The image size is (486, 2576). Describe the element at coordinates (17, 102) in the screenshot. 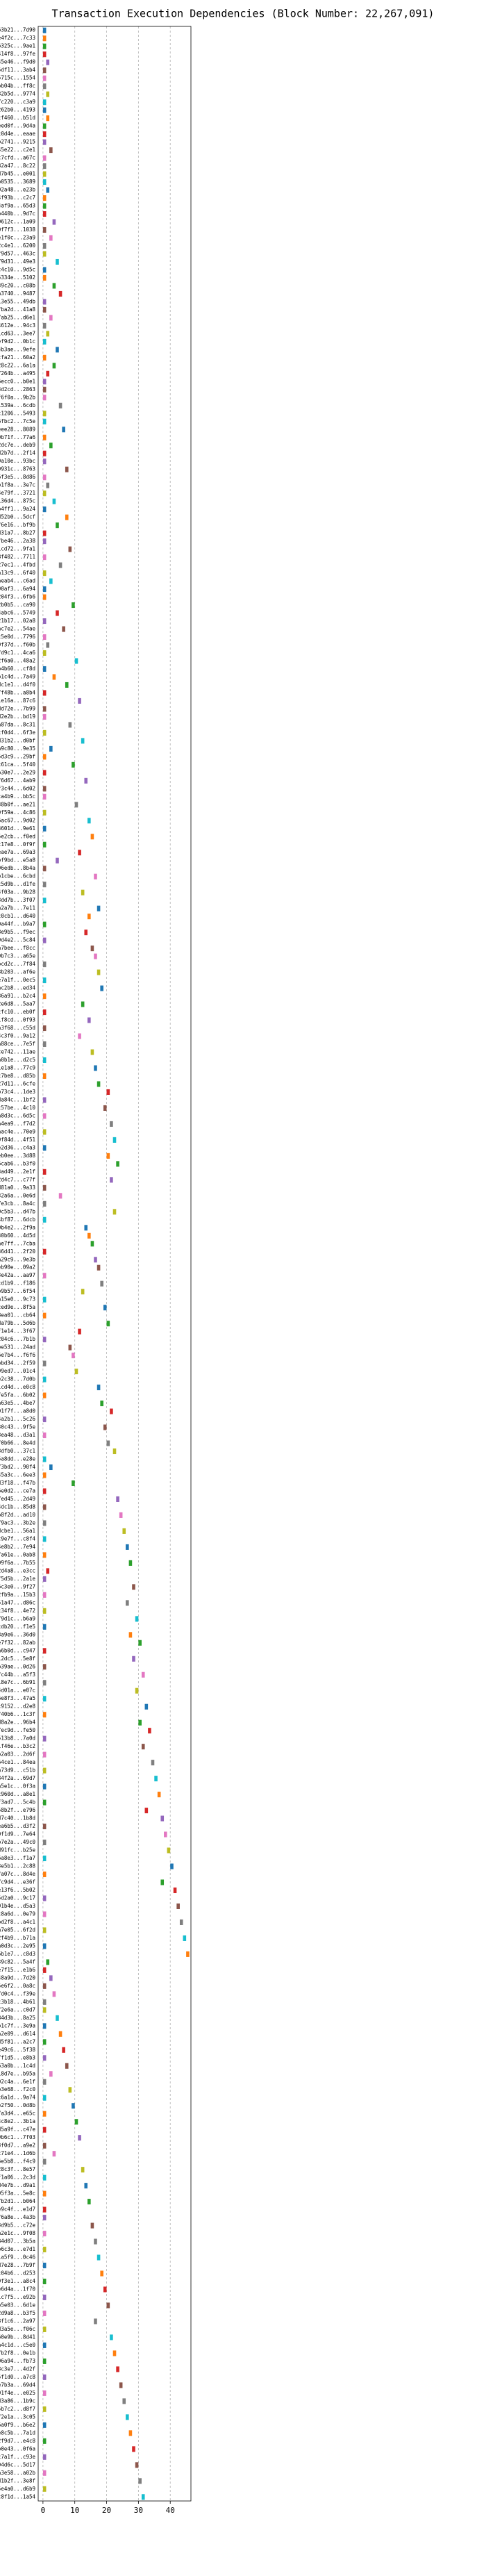

I see `y-tick-label: 0x537c220...c3a9` at that location.